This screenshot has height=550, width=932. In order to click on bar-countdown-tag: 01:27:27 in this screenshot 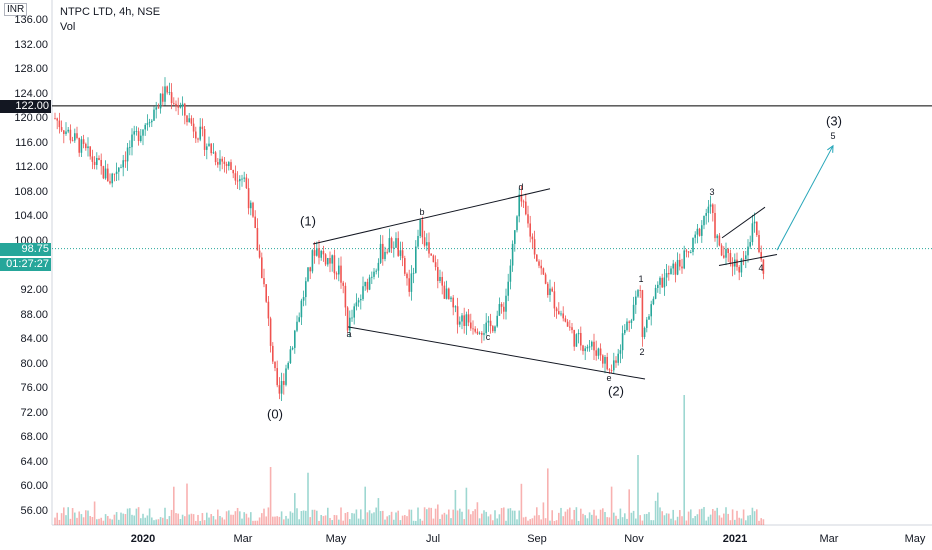, I will do `click(25, 264)`.